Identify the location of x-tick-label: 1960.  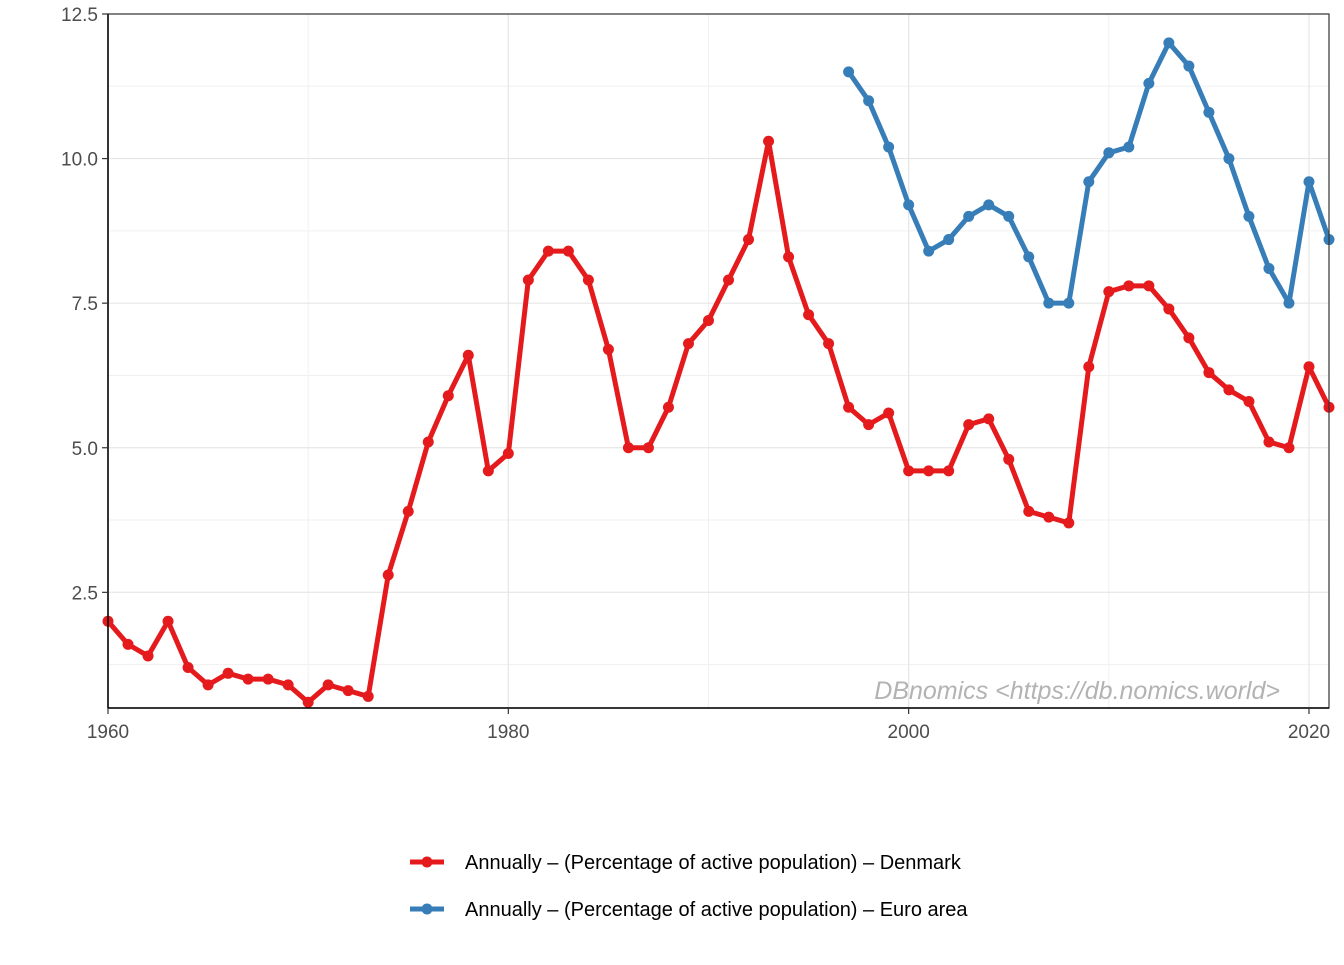
(108, 732).